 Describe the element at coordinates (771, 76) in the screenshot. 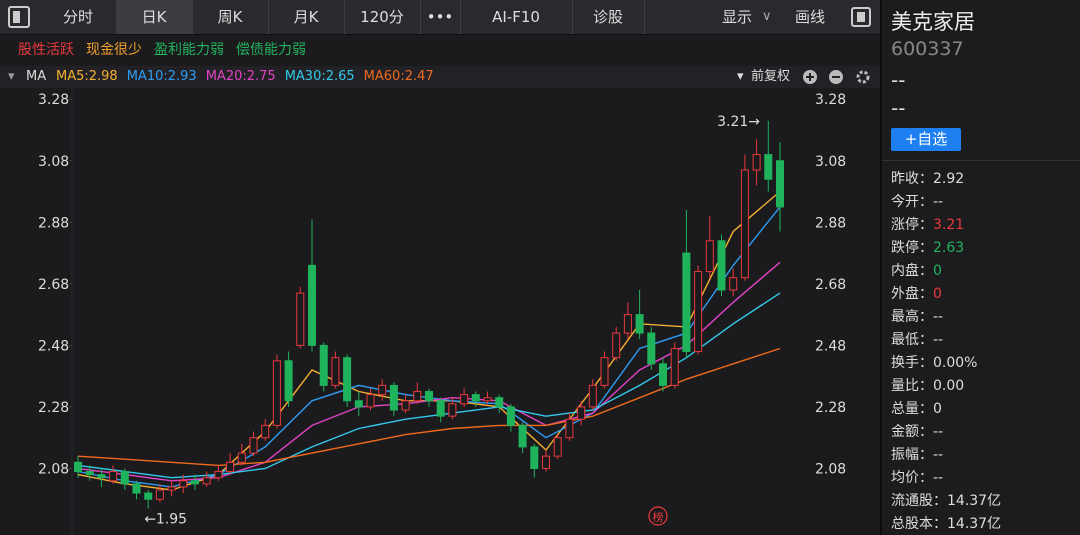

I see `adjust-menu: 前复权` at that location.